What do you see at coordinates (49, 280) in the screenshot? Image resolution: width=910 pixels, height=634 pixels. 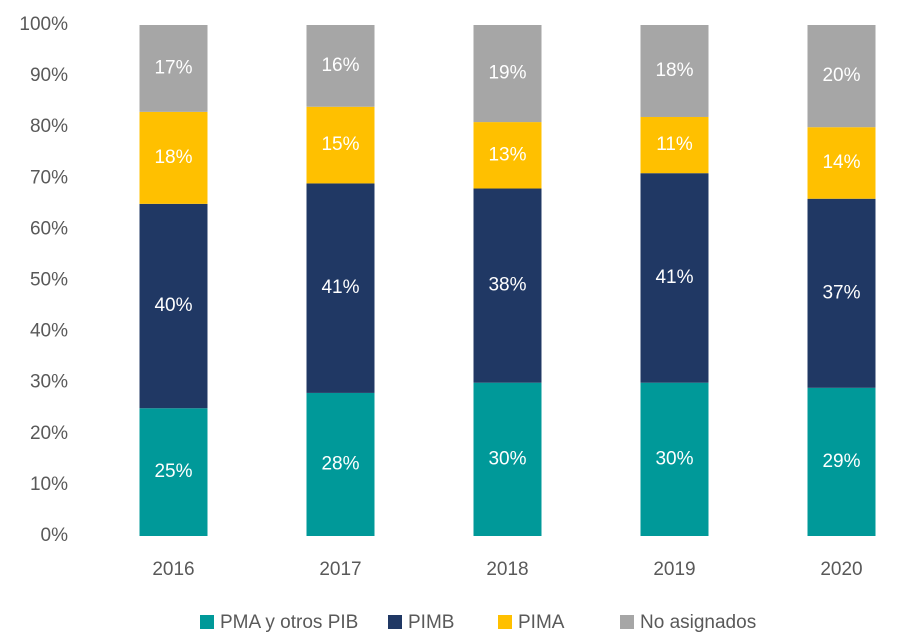 I see `y-tick-label: 50%` at bounding box center [49, 280].